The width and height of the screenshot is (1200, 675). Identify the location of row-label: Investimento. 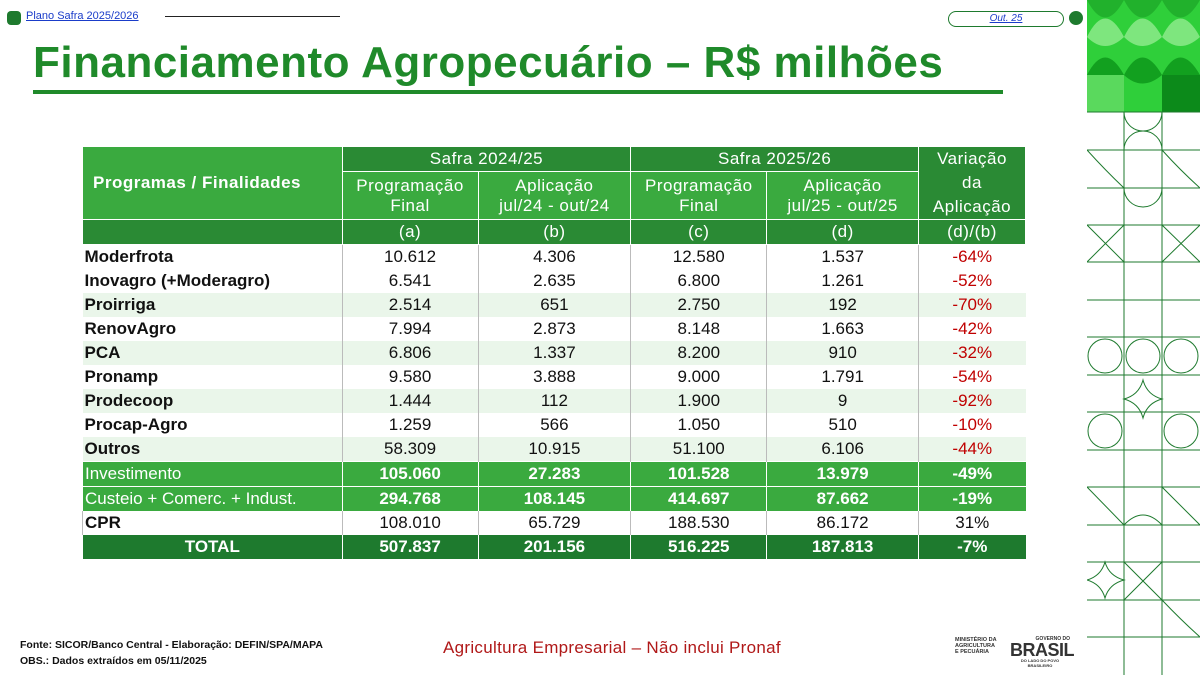
(212, 474).